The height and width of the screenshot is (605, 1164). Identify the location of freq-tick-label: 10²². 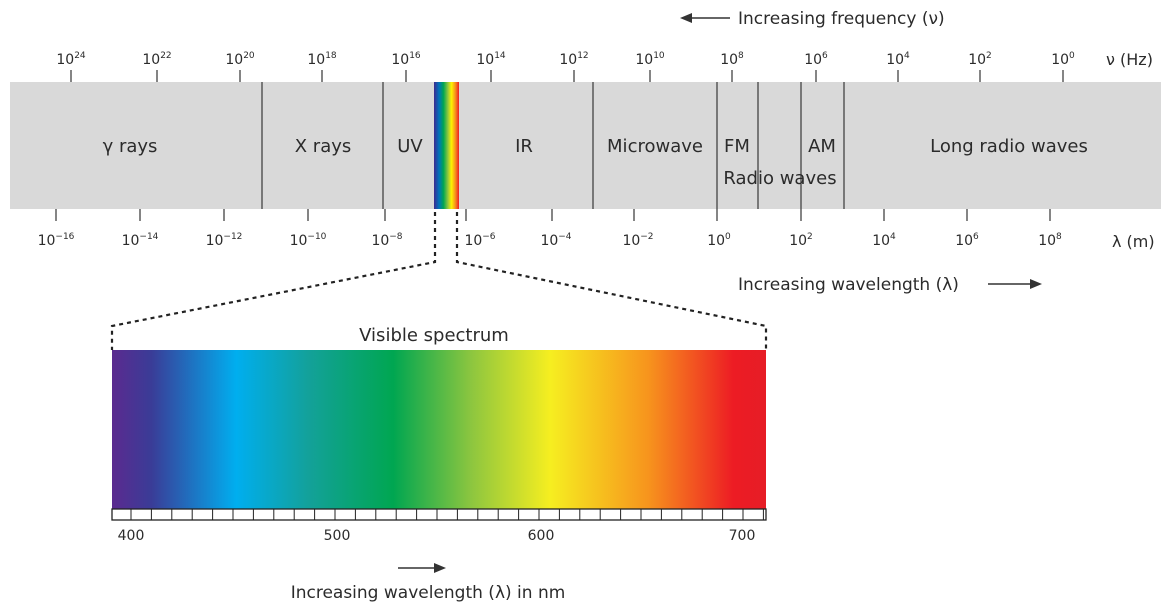
(156, 59).